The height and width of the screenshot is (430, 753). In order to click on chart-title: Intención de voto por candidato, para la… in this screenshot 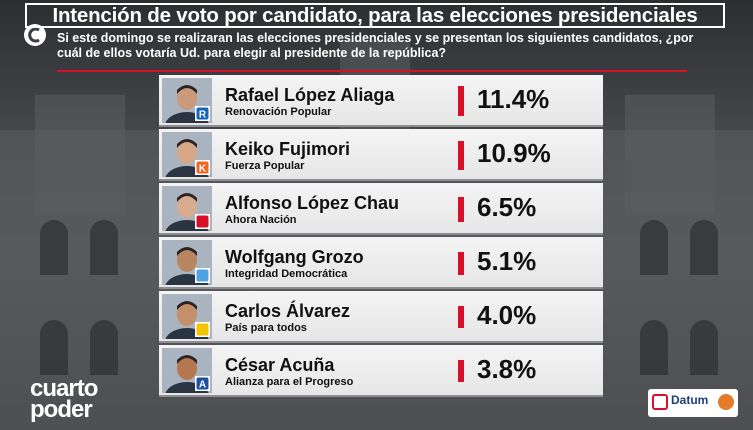, I will do `click(375, 15)`.